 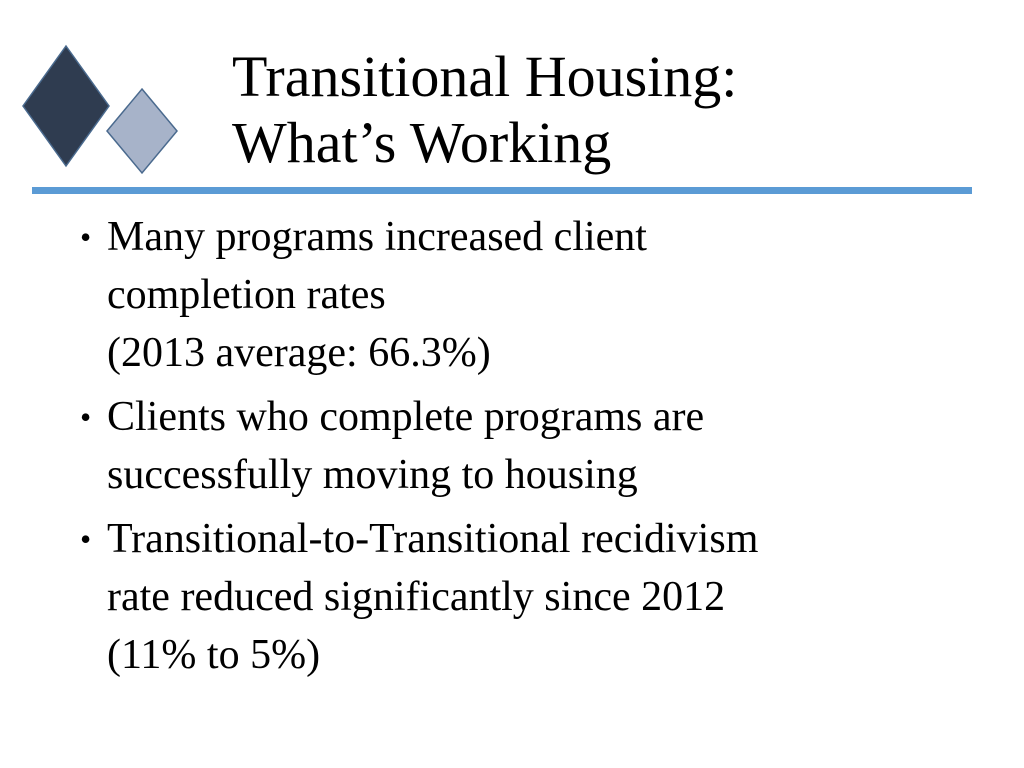 What do you see at coordinates (416, 597) in the screenshot?
I see `bullet-text-line: rate reduced significantly since 2012` at bounding box center [416, 597].